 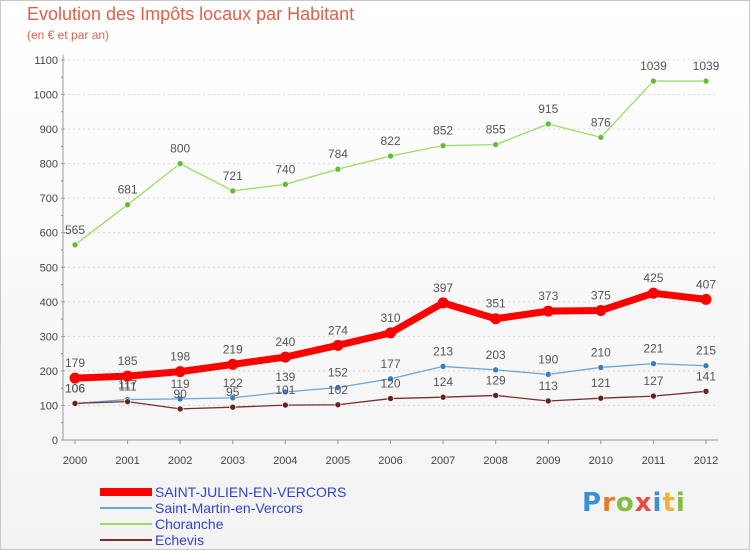 What do you see at coordinates (496, 304) in the screenshot?
I see `data-label: 351` at bounding box center [496, 304].